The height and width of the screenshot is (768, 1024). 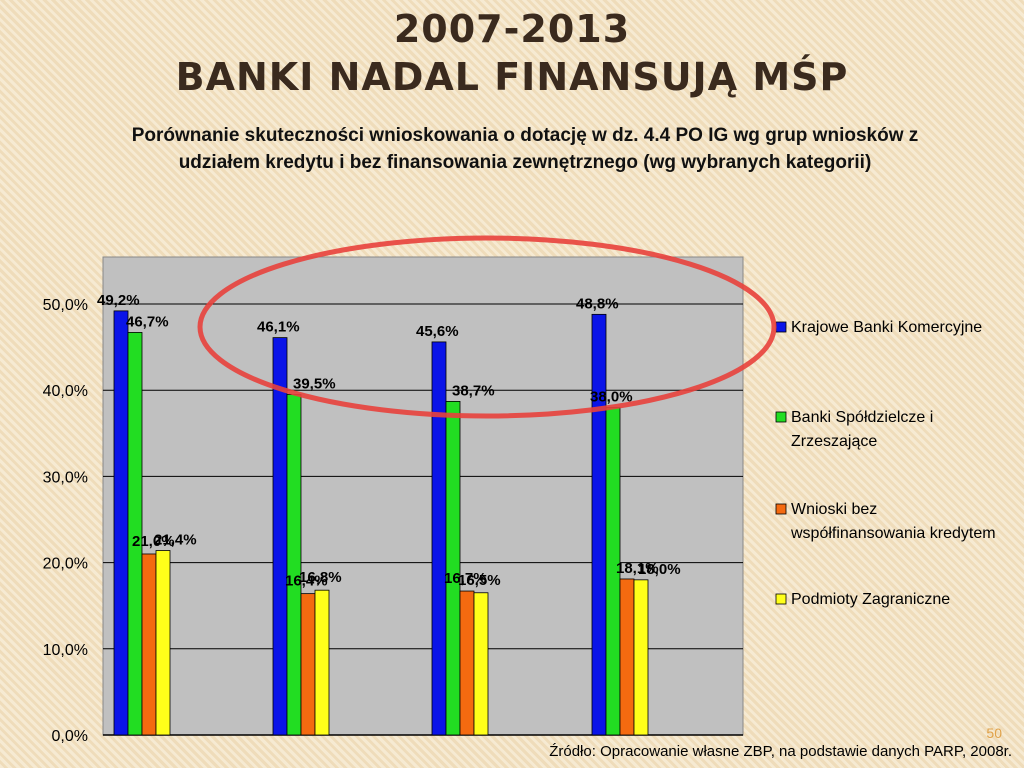 What do you see at coordinates (65, 305) in the screenshot?
I see `y-tick-label: 50,0%` at bounding box center [65, 305].